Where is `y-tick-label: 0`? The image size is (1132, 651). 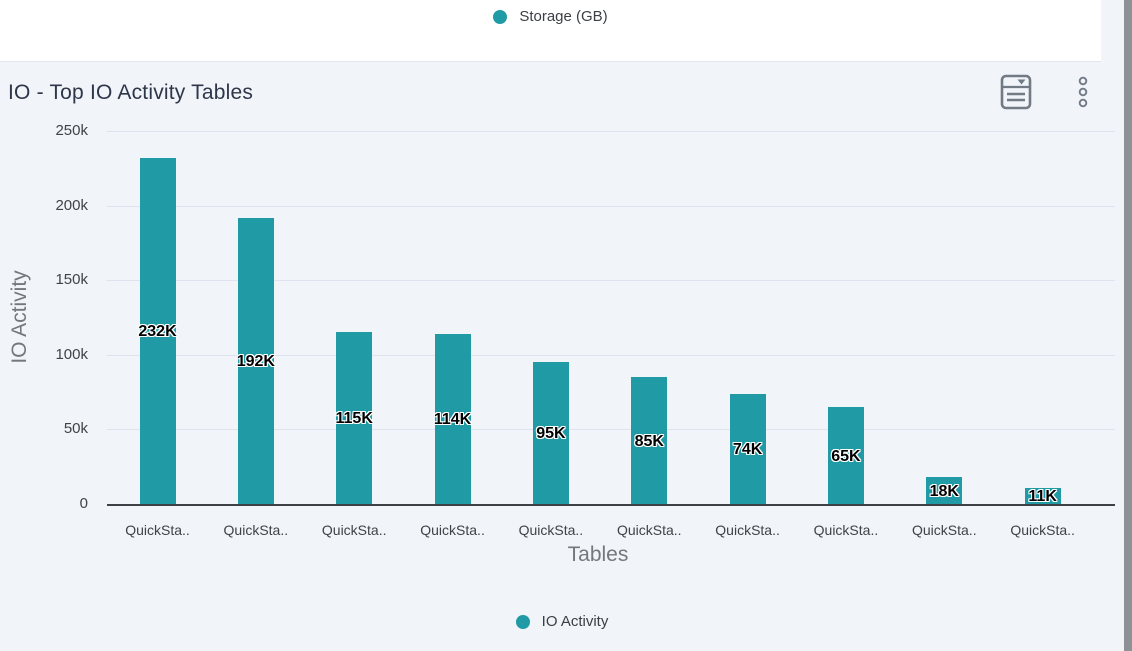 y-tick-label: 0 is located at coordinates (83, 503).